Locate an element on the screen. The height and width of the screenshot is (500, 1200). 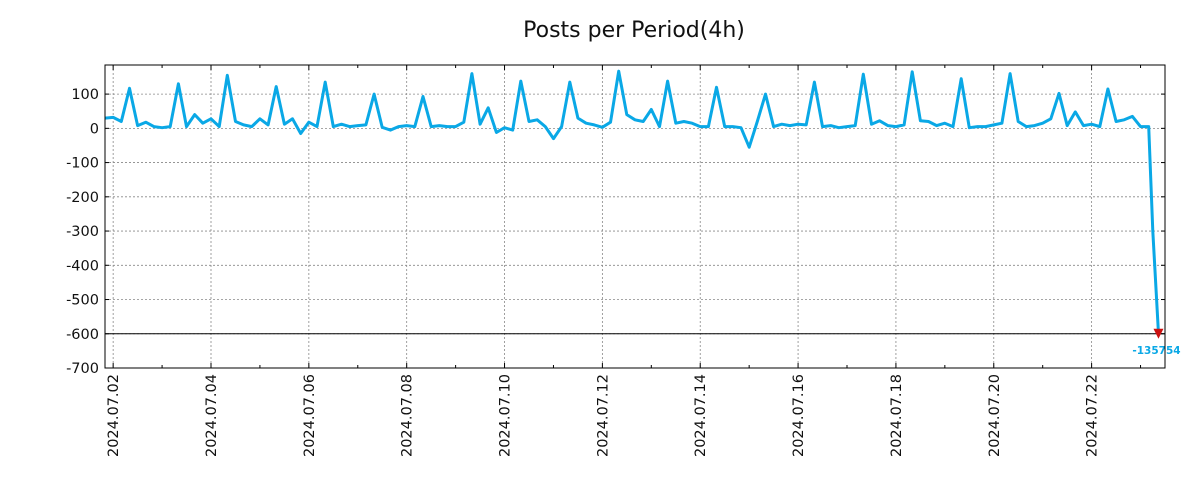
x-tick-label: 2024.07.06 is located at coordinates (310, 415).